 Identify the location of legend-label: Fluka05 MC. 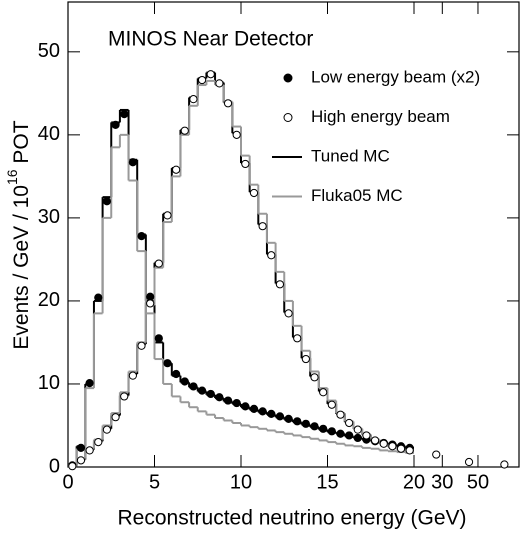
(357, 195).